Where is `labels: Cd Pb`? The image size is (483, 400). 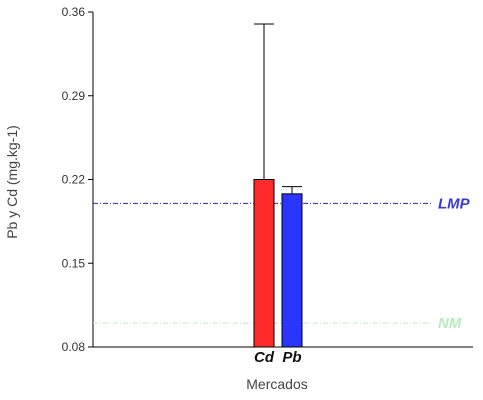 labels: Cd Pb is located at coordinates (278, 357).